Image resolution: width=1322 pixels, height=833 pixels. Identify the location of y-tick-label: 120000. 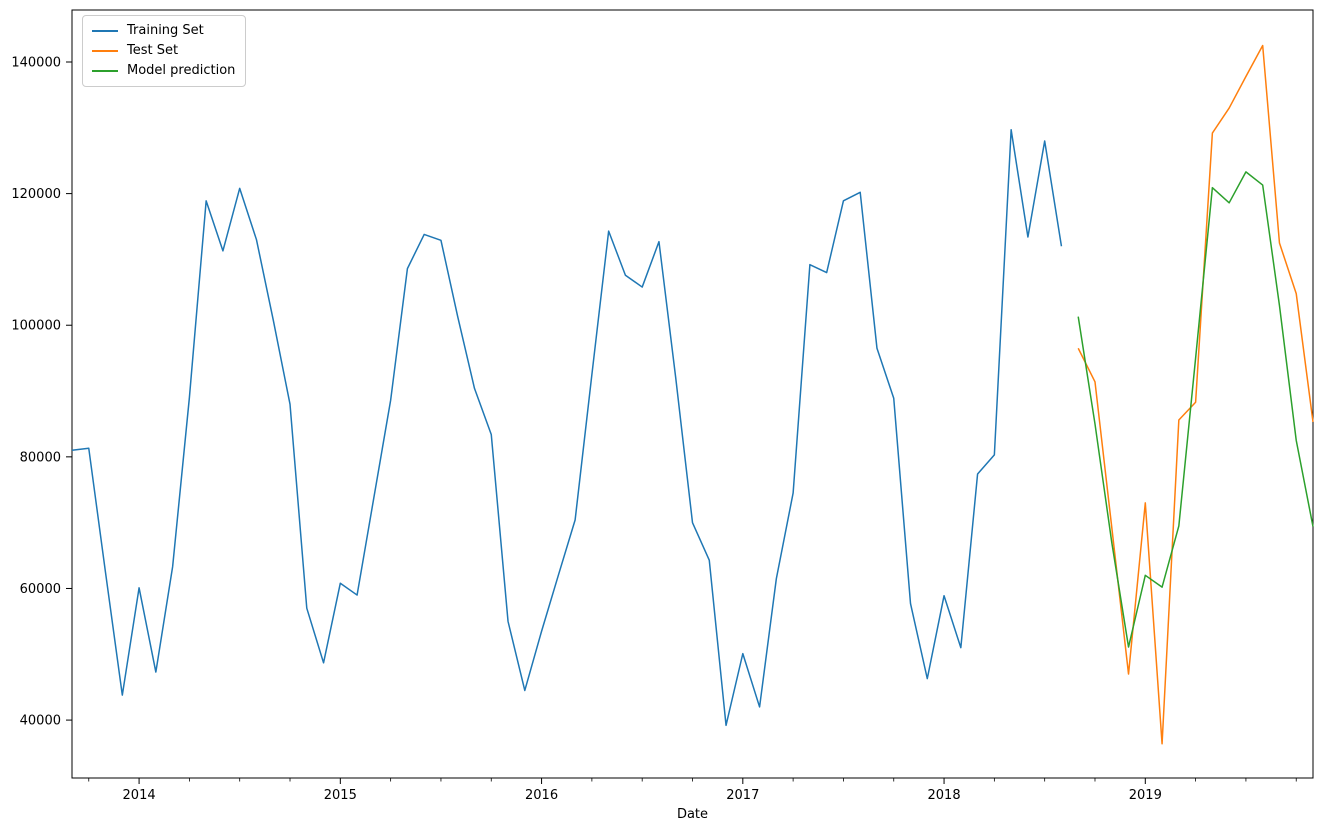
(36, 194).